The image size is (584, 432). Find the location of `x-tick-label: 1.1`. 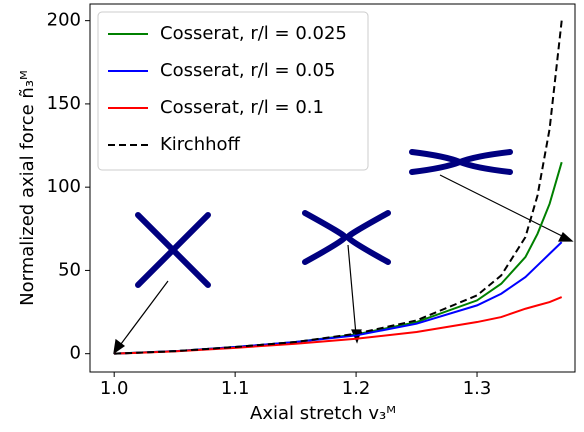

x-tick-label: 1.1 is located at coordinates (235, 388).